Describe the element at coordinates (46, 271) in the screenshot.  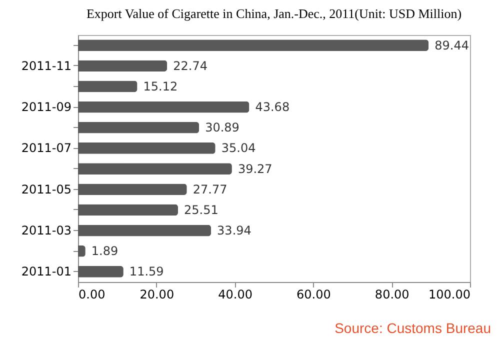
I see `y-tick-label: 2011-01` at that location.